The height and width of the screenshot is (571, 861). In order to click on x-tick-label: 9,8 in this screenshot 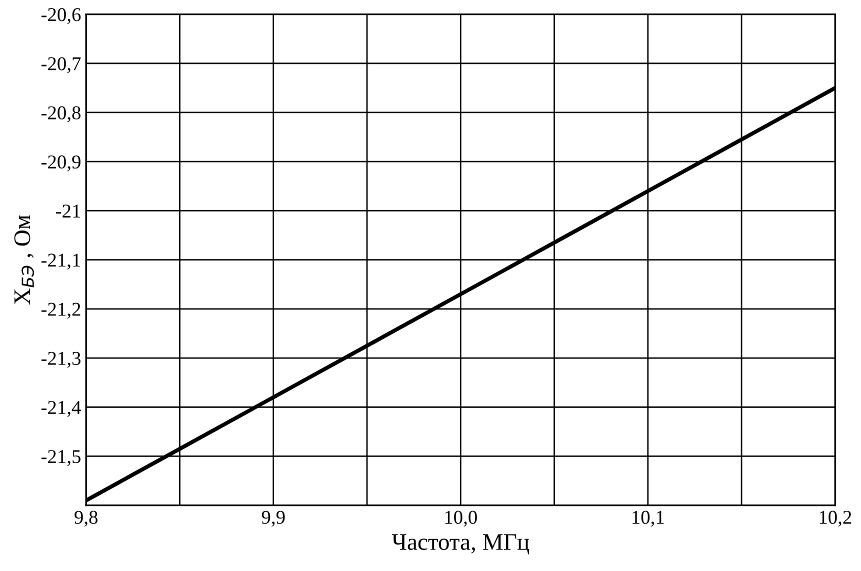, I will do `click(86, 518)`.